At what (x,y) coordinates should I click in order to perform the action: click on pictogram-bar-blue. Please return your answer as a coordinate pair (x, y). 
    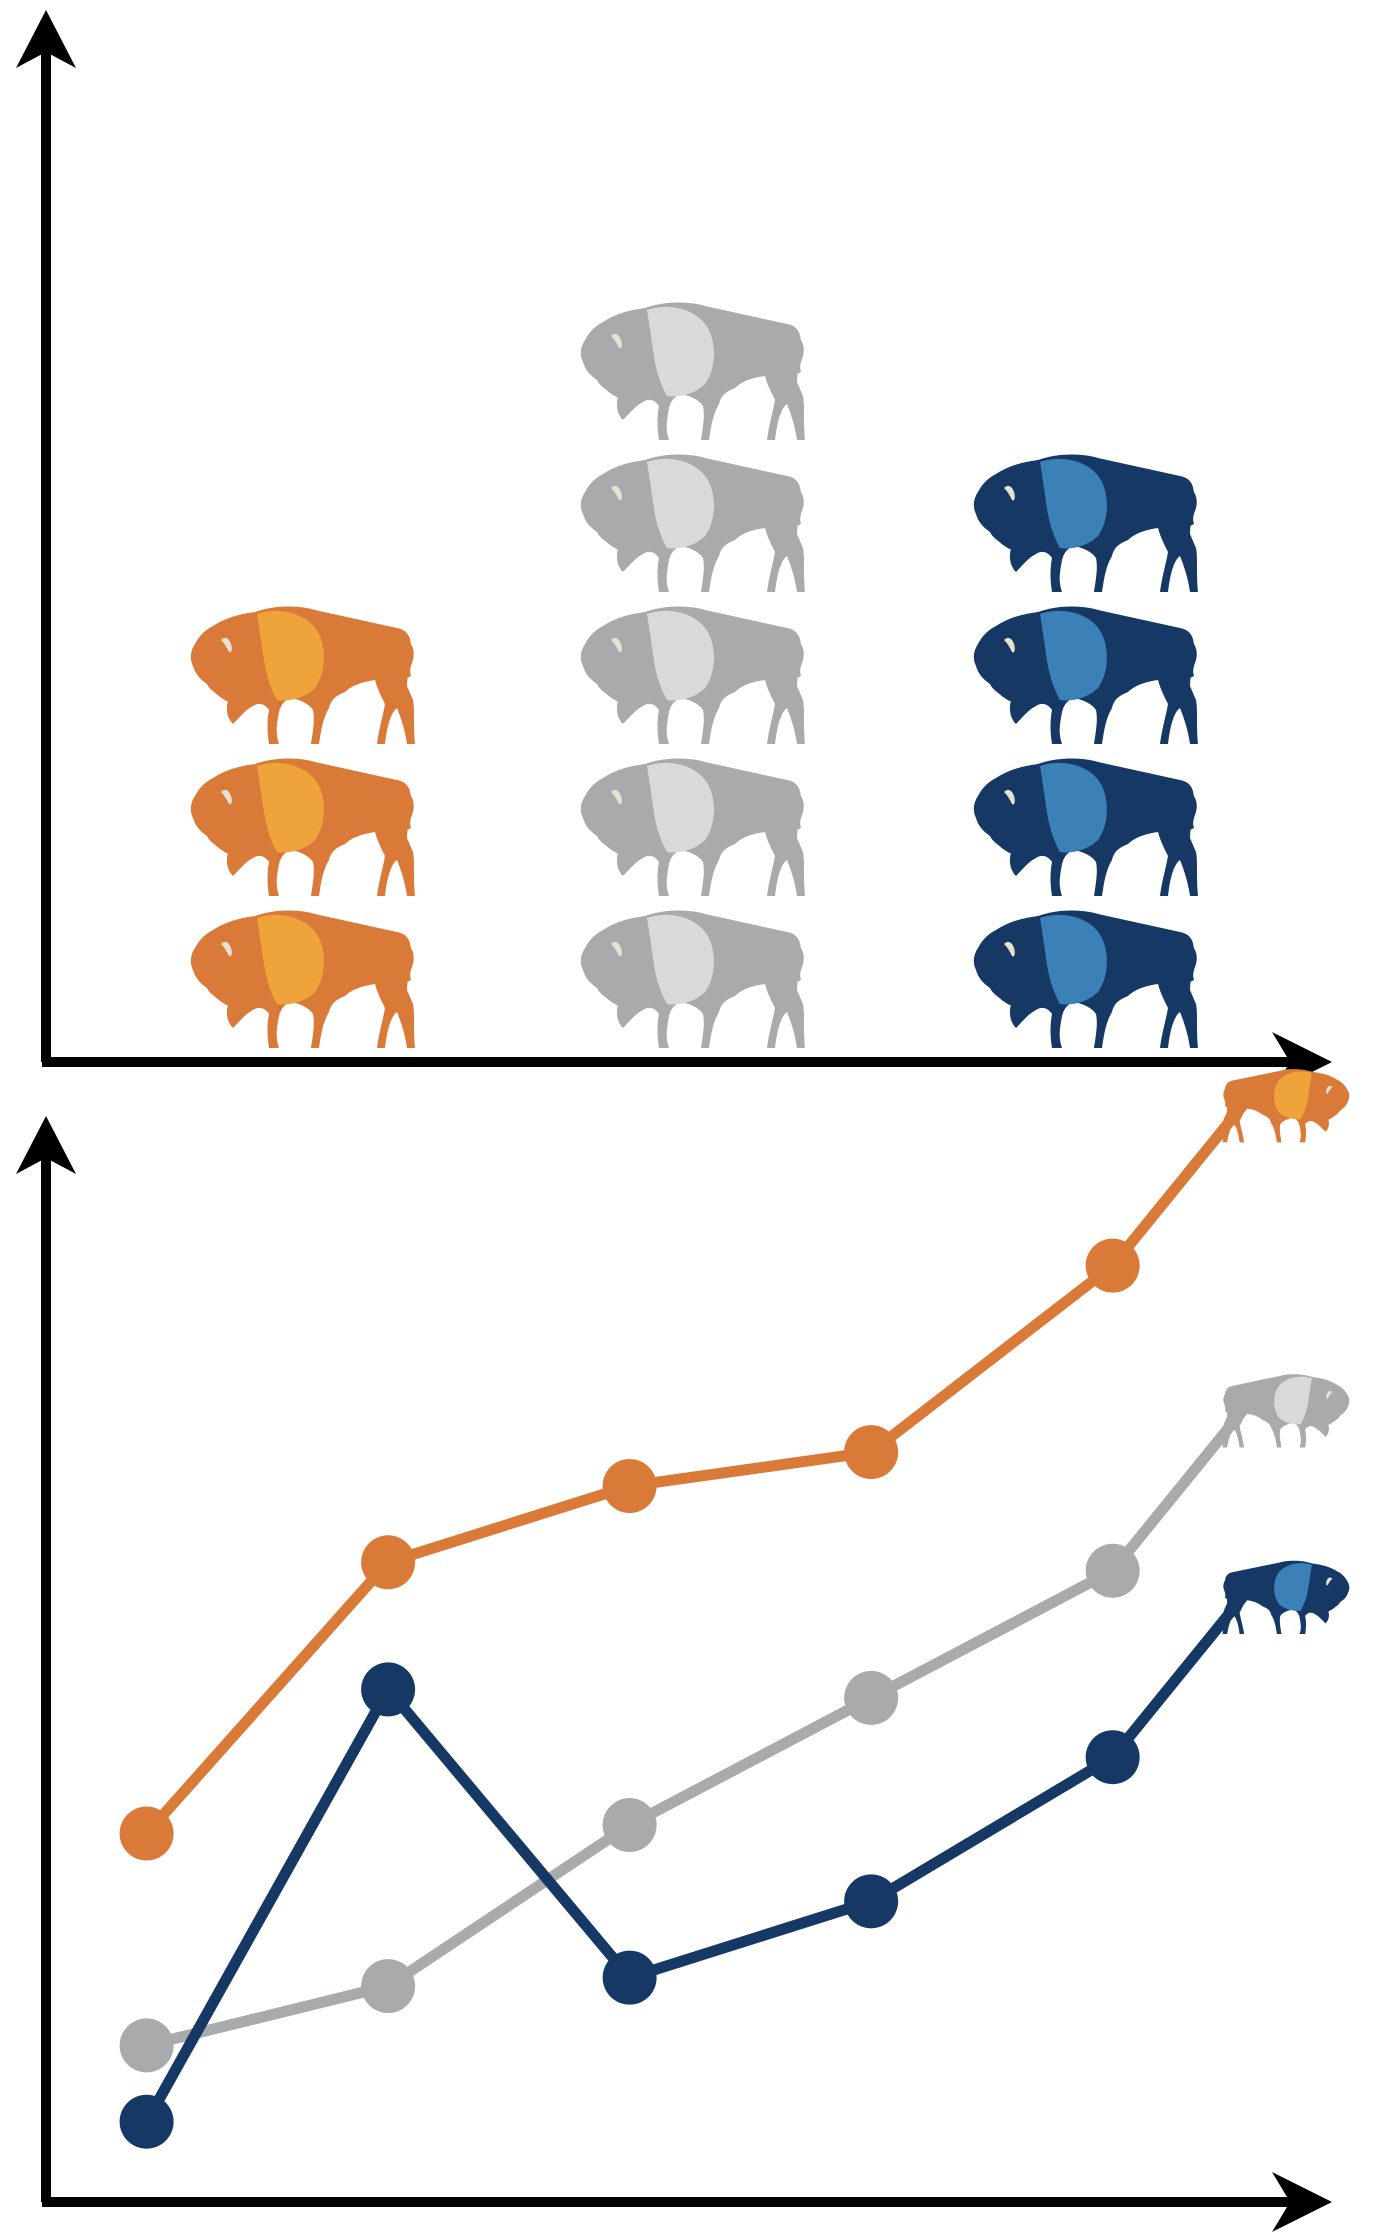
    Looking at the image, I should click on (1085, 751).